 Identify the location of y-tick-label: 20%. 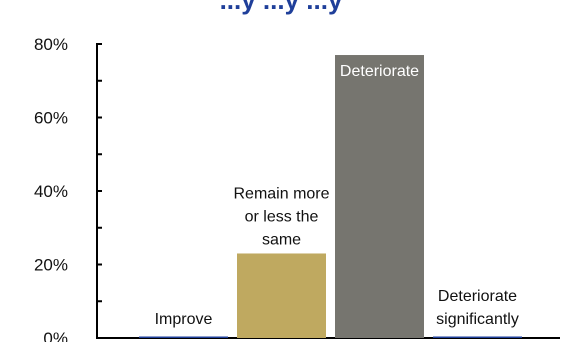
(51, 265).